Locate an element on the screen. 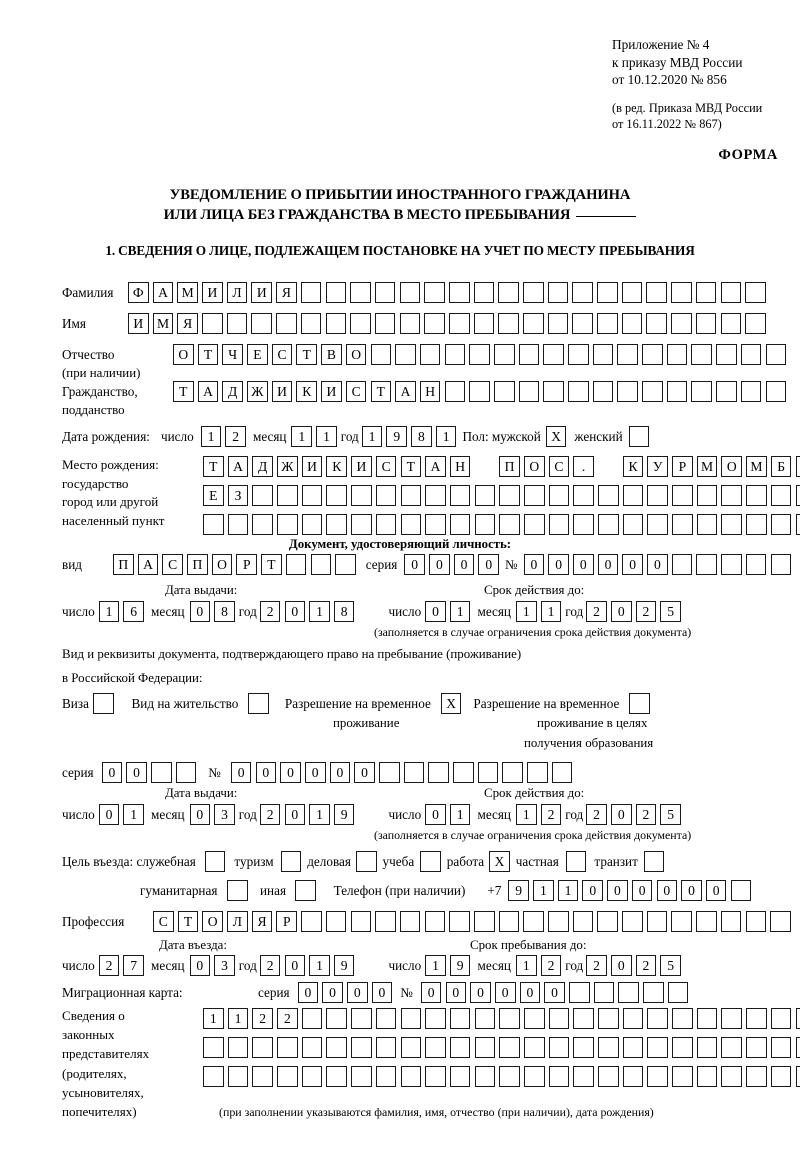 The height and width of the screenshot is (1163, 800). form-cell: 8 is located at coordinates (344, 611).